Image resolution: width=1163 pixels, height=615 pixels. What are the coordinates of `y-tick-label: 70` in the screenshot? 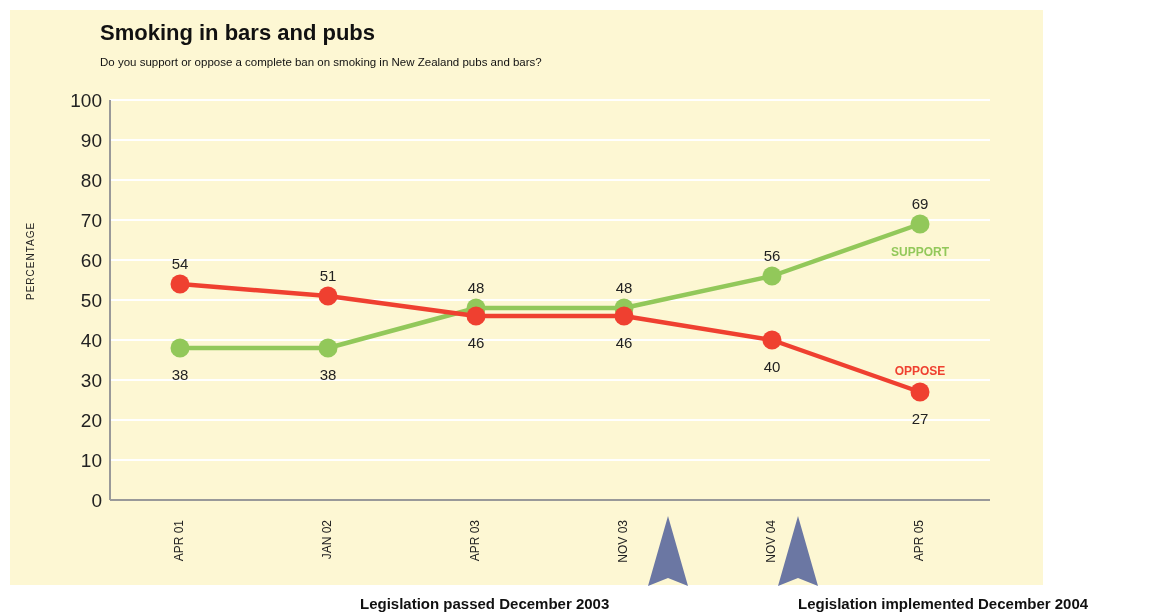 It's located at (91, 220).